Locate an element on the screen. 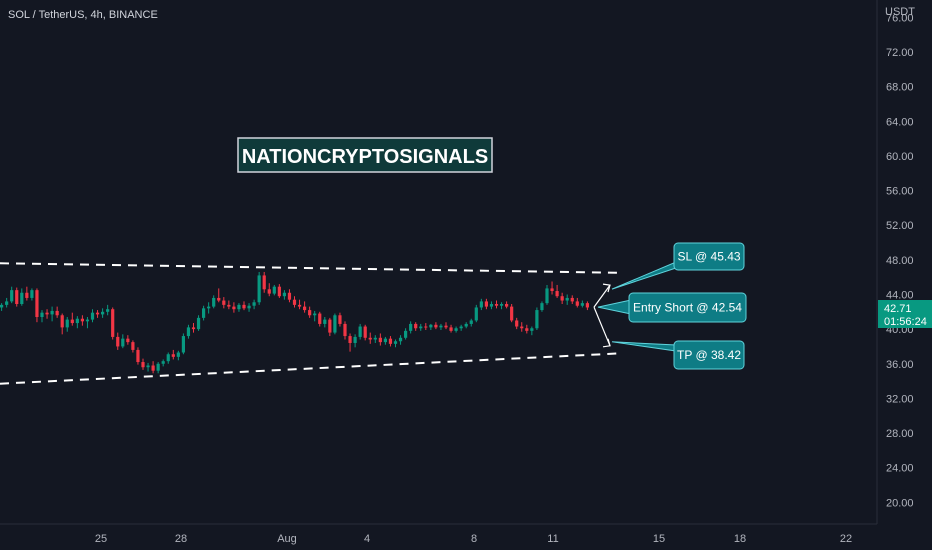 This screenshot has height=550, width=932. time-axis: 25 28 Aug 4 8 11 15 18 22 is located at coordinates (473, 539).